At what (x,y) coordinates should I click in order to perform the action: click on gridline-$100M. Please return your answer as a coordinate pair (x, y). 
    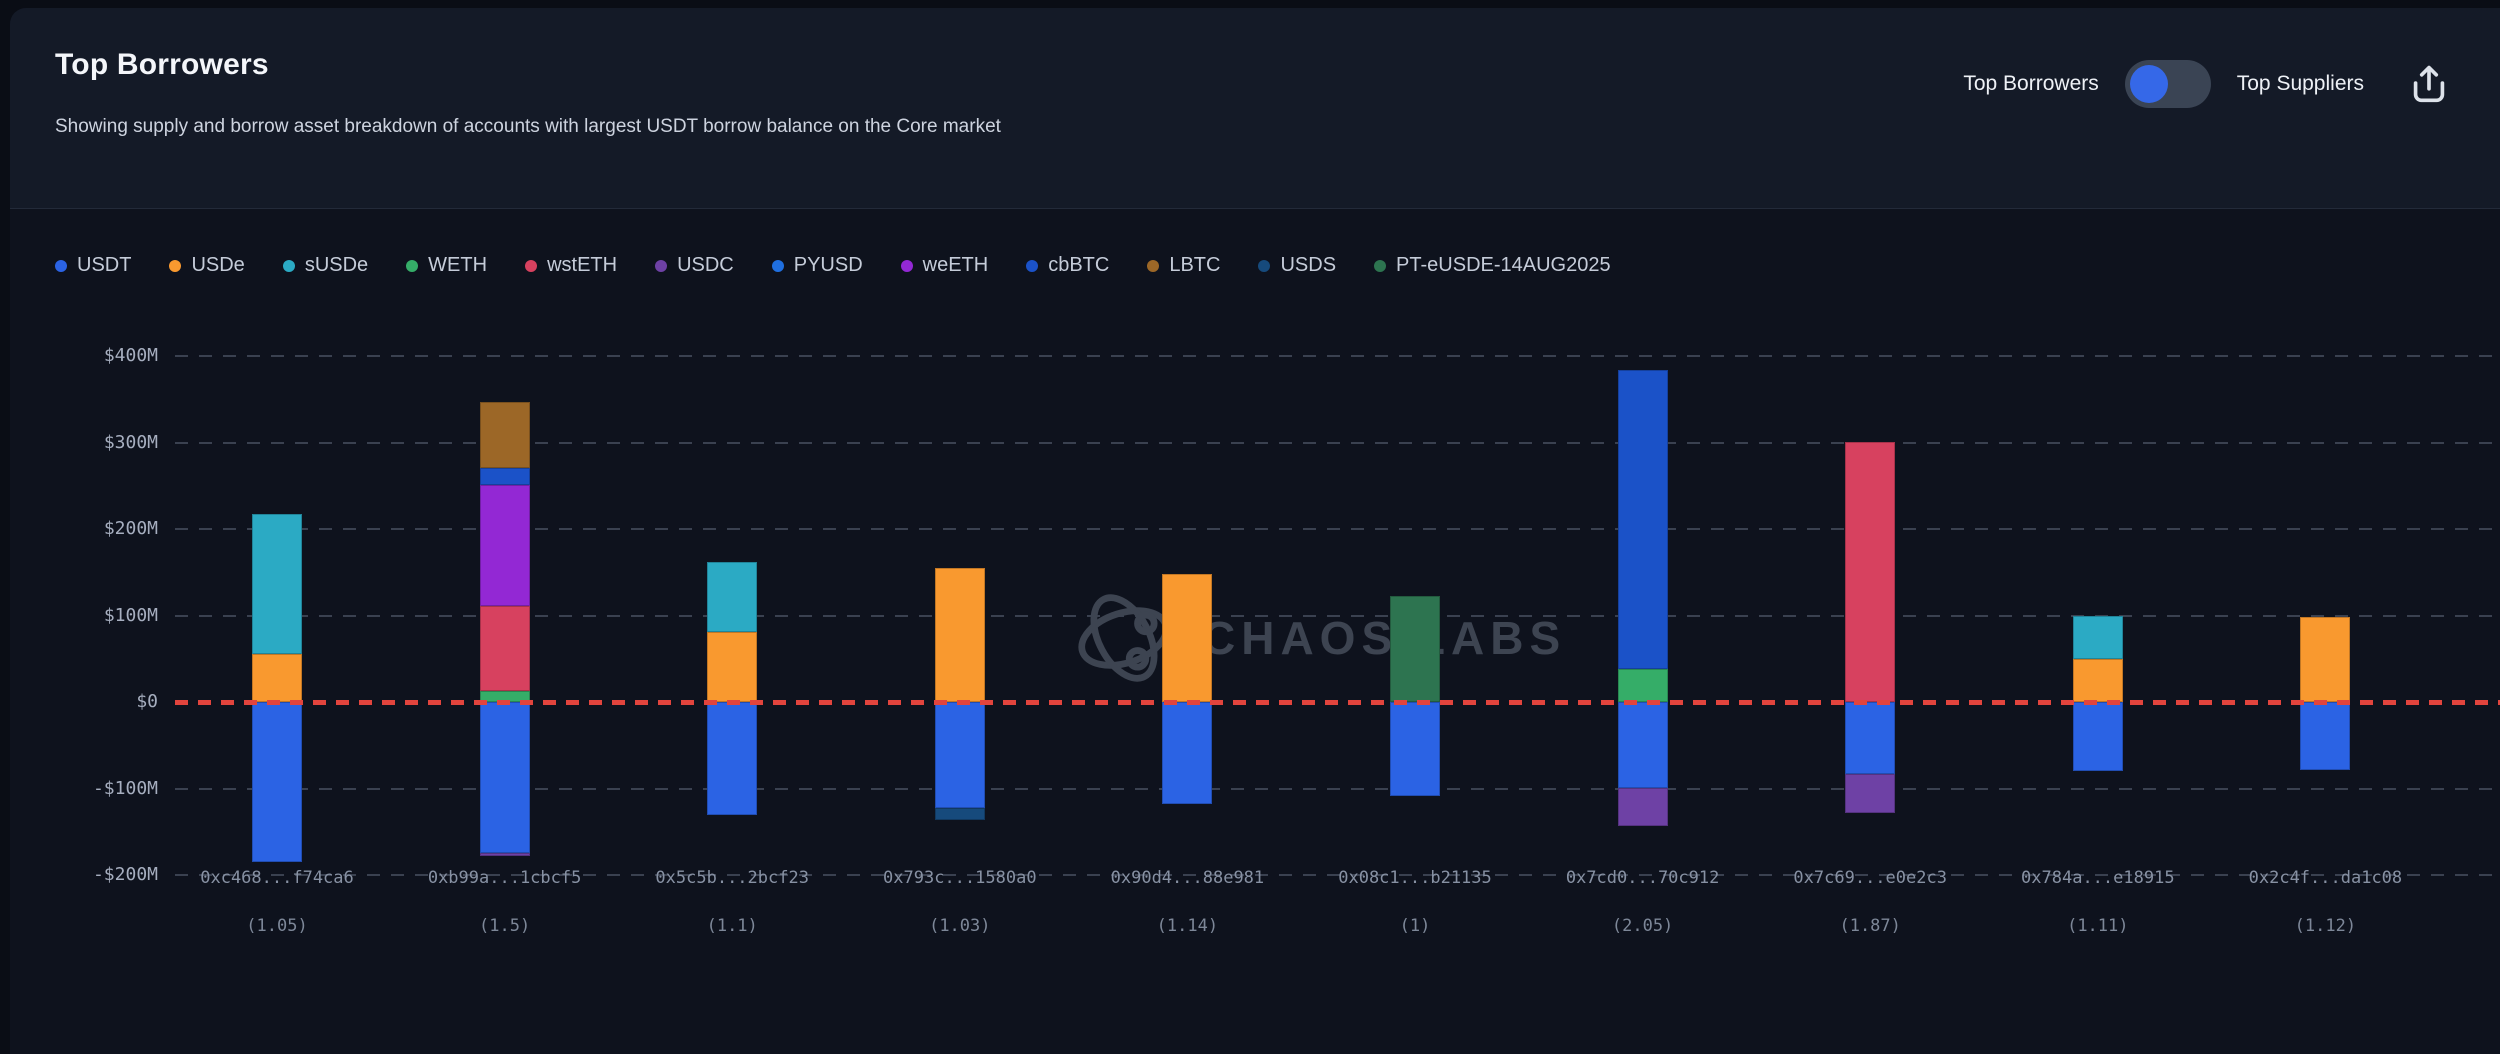
    Looking at the image, I should click on (1337, 615).